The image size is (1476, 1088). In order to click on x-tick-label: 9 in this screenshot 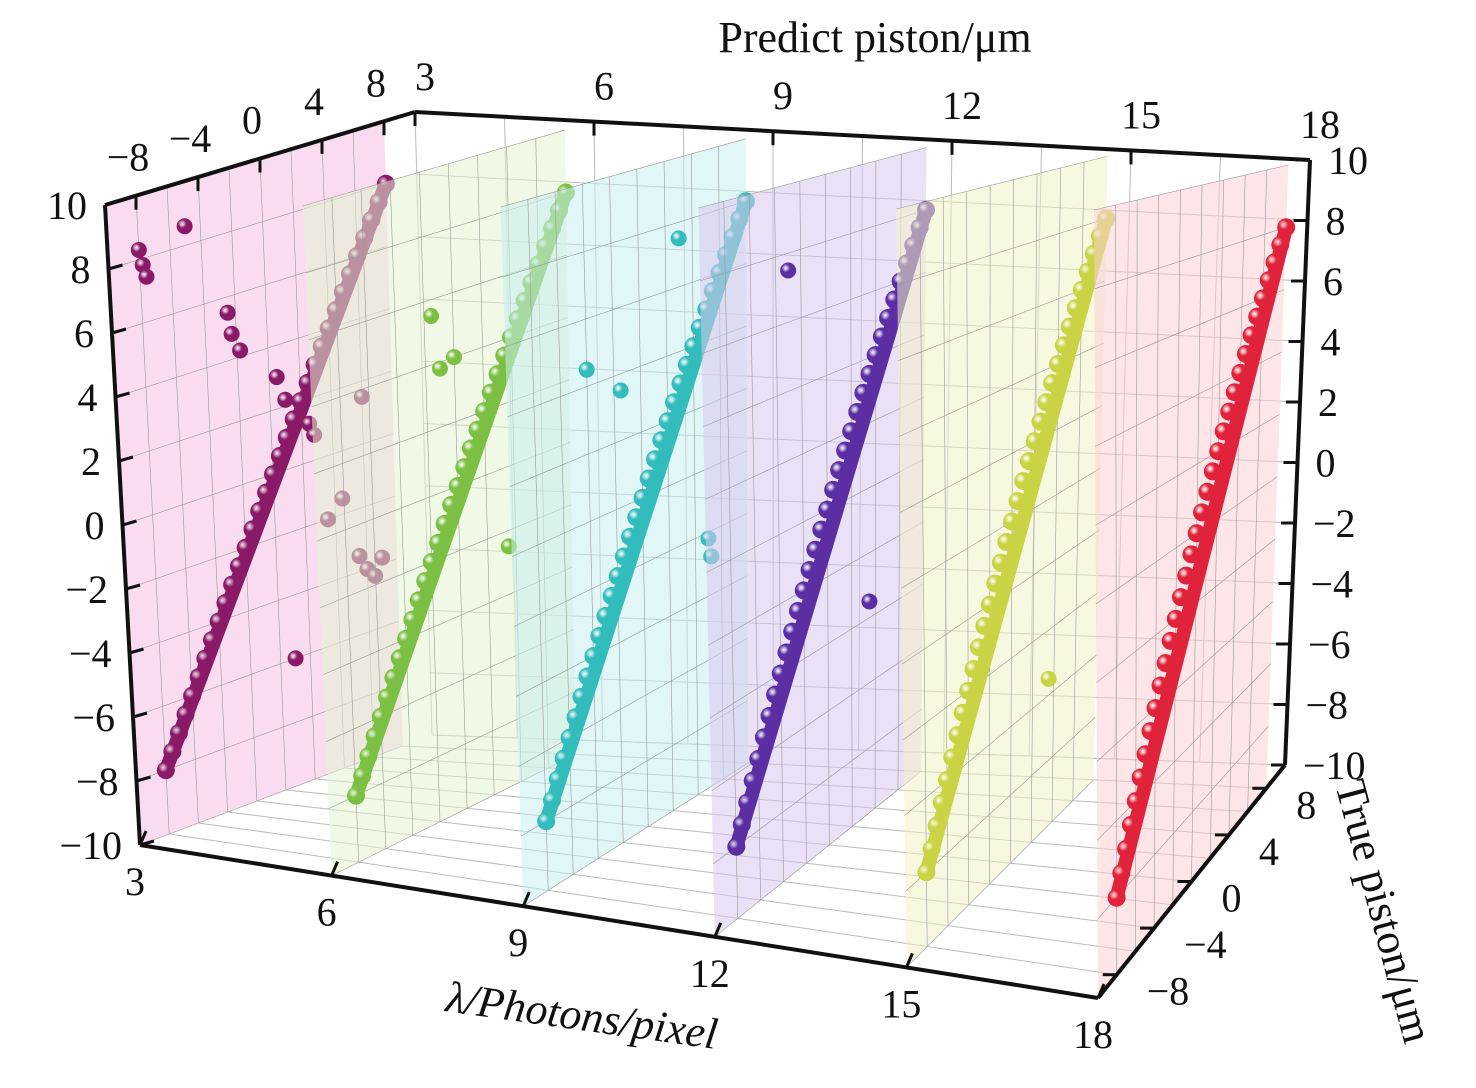, I will do `click(783, 95)`.